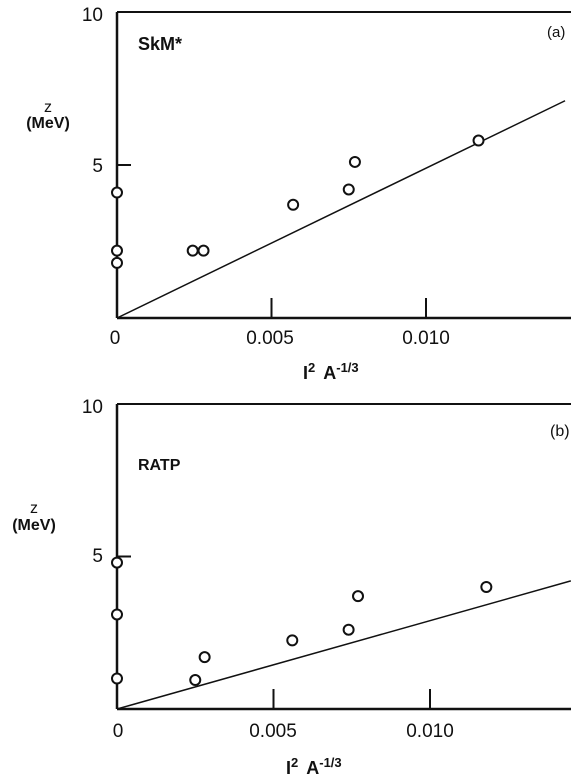  I want to click on panel-a-annotation: SkM*, so click(160, 44).